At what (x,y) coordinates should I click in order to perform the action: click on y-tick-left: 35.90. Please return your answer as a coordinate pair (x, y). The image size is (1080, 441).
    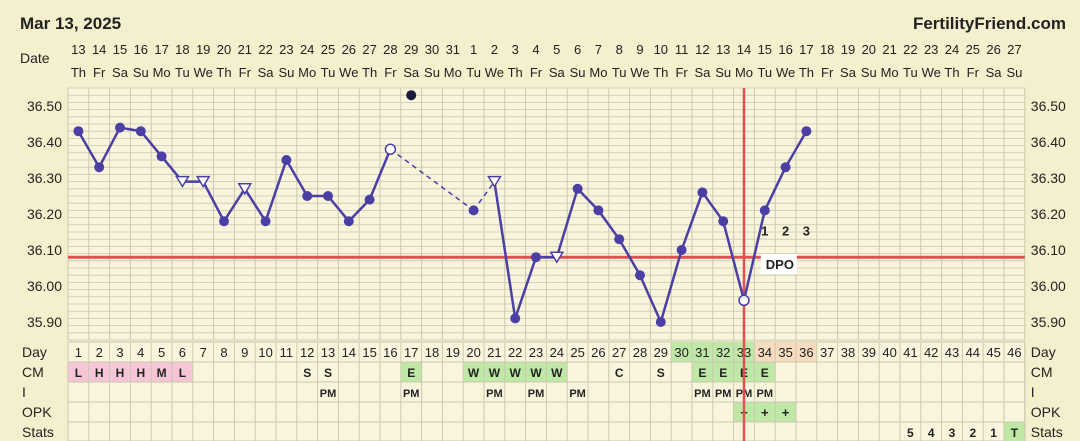
    Looking at the image, I should click on (44, 322).